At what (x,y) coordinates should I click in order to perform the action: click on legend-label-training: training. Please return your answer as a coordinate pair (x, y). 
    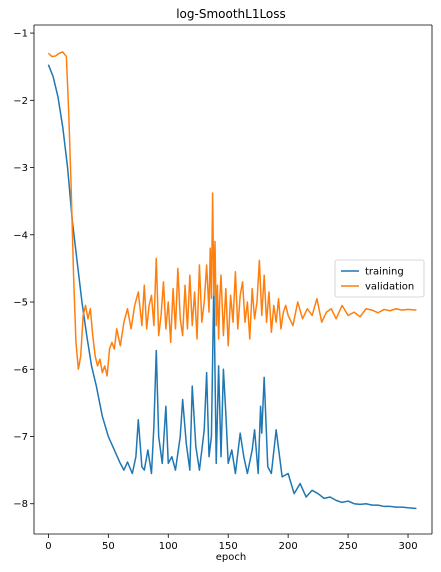
    Looking at the image, I should click on (384, 272).